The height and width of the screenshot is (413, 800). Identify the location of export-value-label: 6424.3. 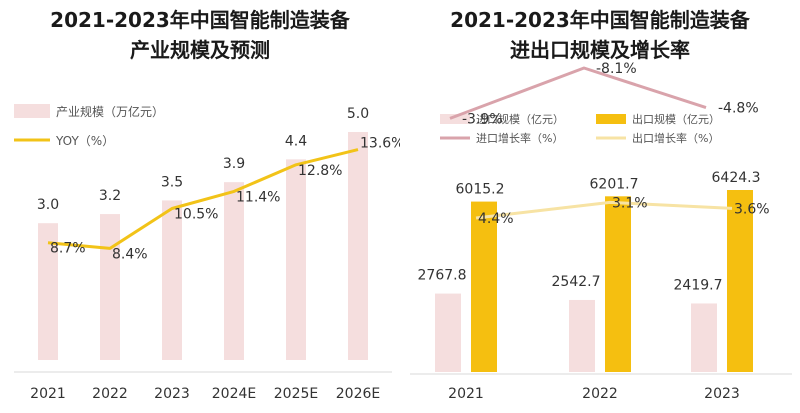
(736, 178).